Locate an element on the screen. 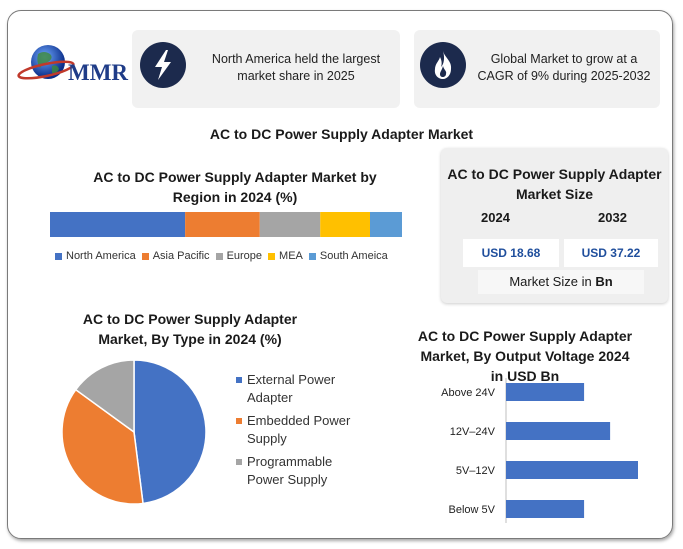 This screenshot has width=683, height=549. region-legend-label: North America is located at coordinates (101, 256).